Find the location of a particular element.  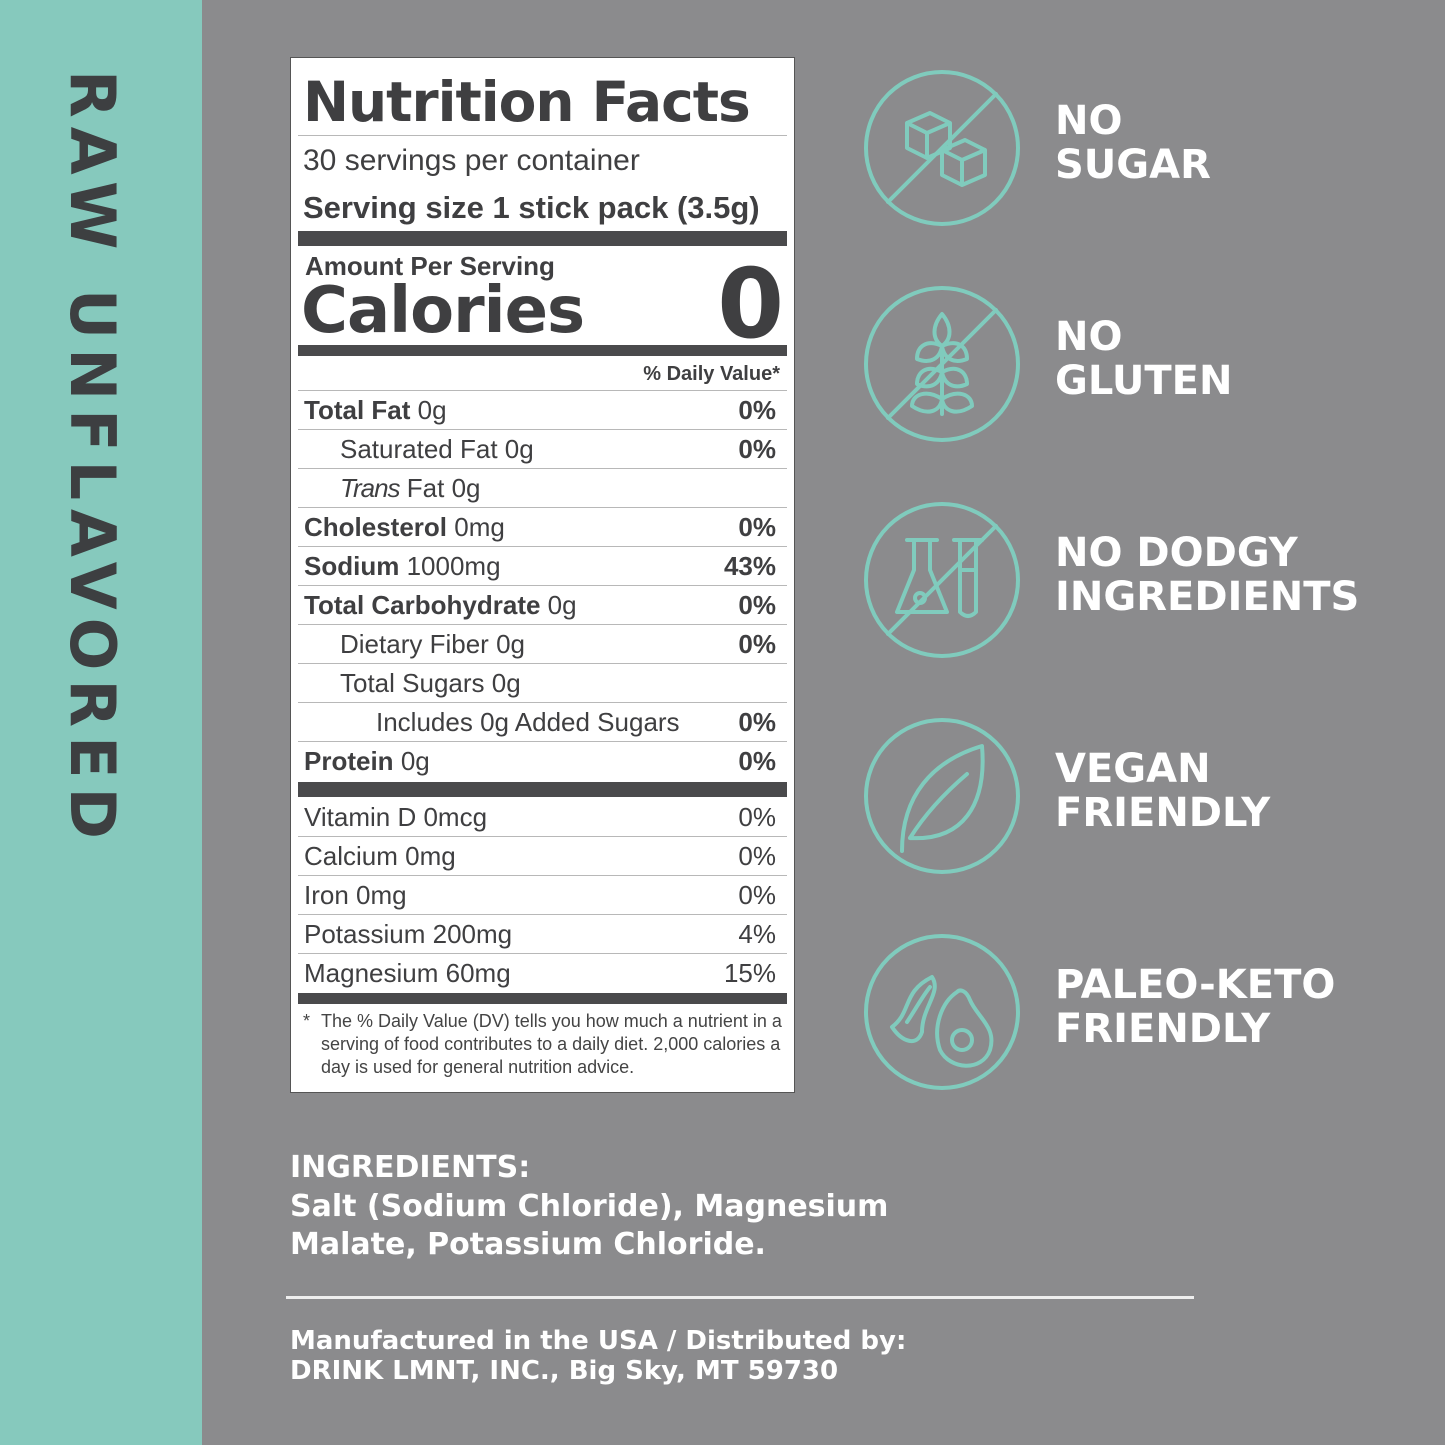

vitamin-row: Potassium 200mg 4% is located at coordinates (540, 934).